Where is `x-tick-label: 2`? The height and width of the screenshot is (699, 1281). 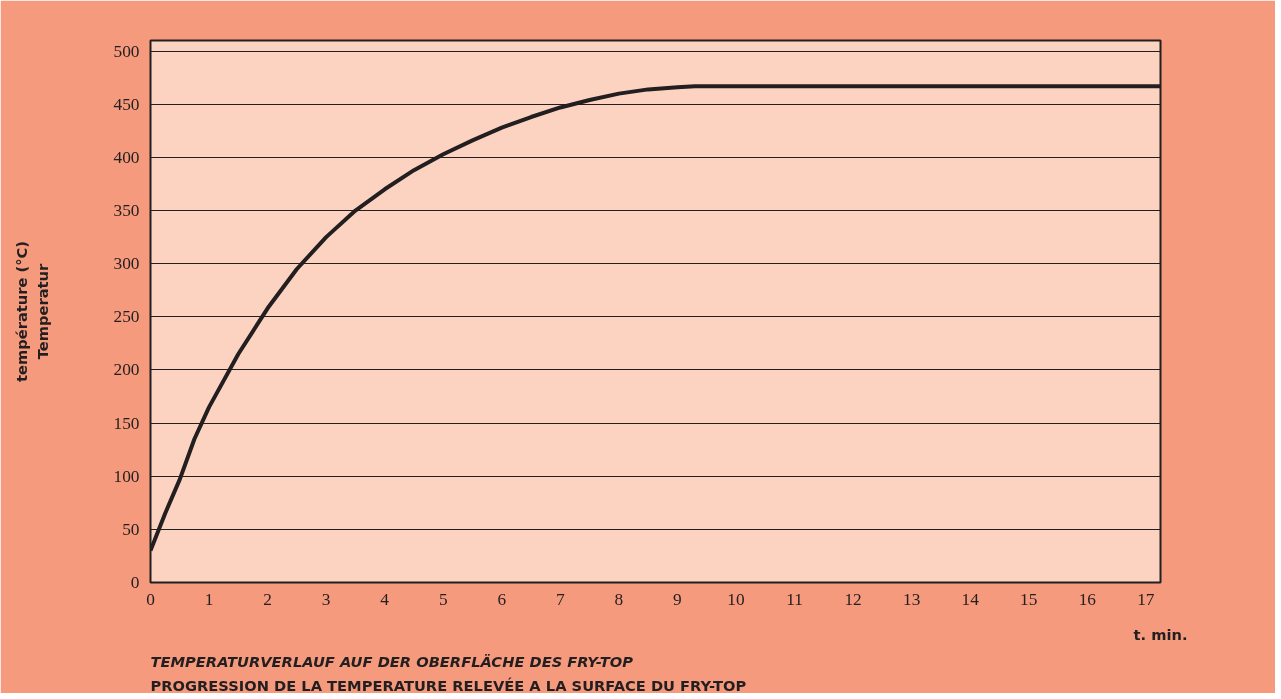 x-tick-label: 2 is located at coordinates (267, 599).